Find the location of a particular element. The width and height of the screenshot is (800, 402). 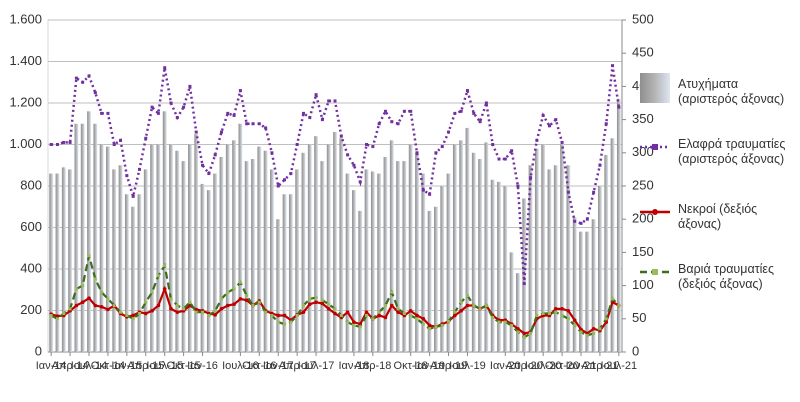

y2-tick-label: 150 is located at coordinates (643, 251).